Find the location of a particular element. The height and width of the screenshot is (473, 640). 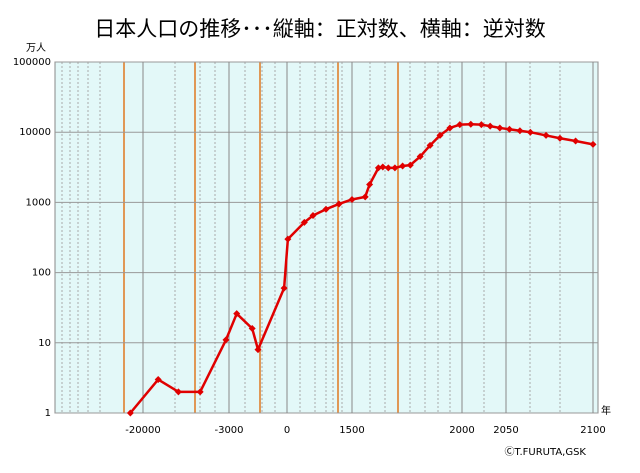

credit: ⒸT.FURUTA,GSK is located at coordinates (546, 452).